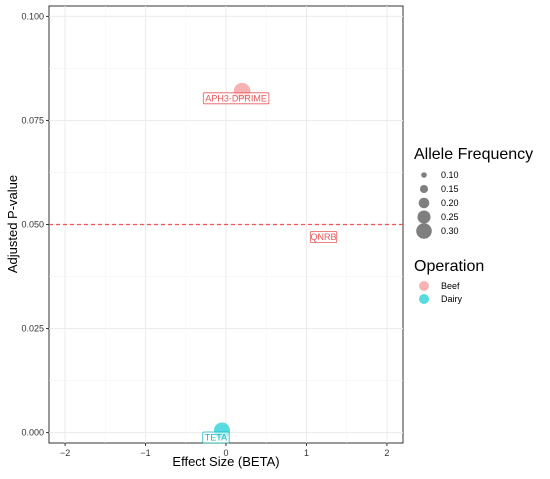 The height and width of the screenshot is (479, 550). I want to click on data-point-group: TETA, so click(216, 433).